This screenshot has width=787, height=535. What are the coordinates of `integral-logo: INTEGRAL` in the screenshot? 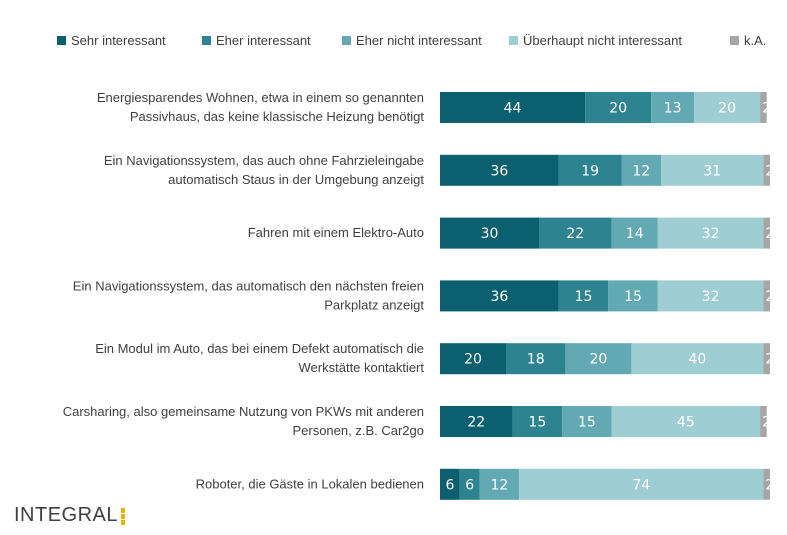 It's located at (70, 515).